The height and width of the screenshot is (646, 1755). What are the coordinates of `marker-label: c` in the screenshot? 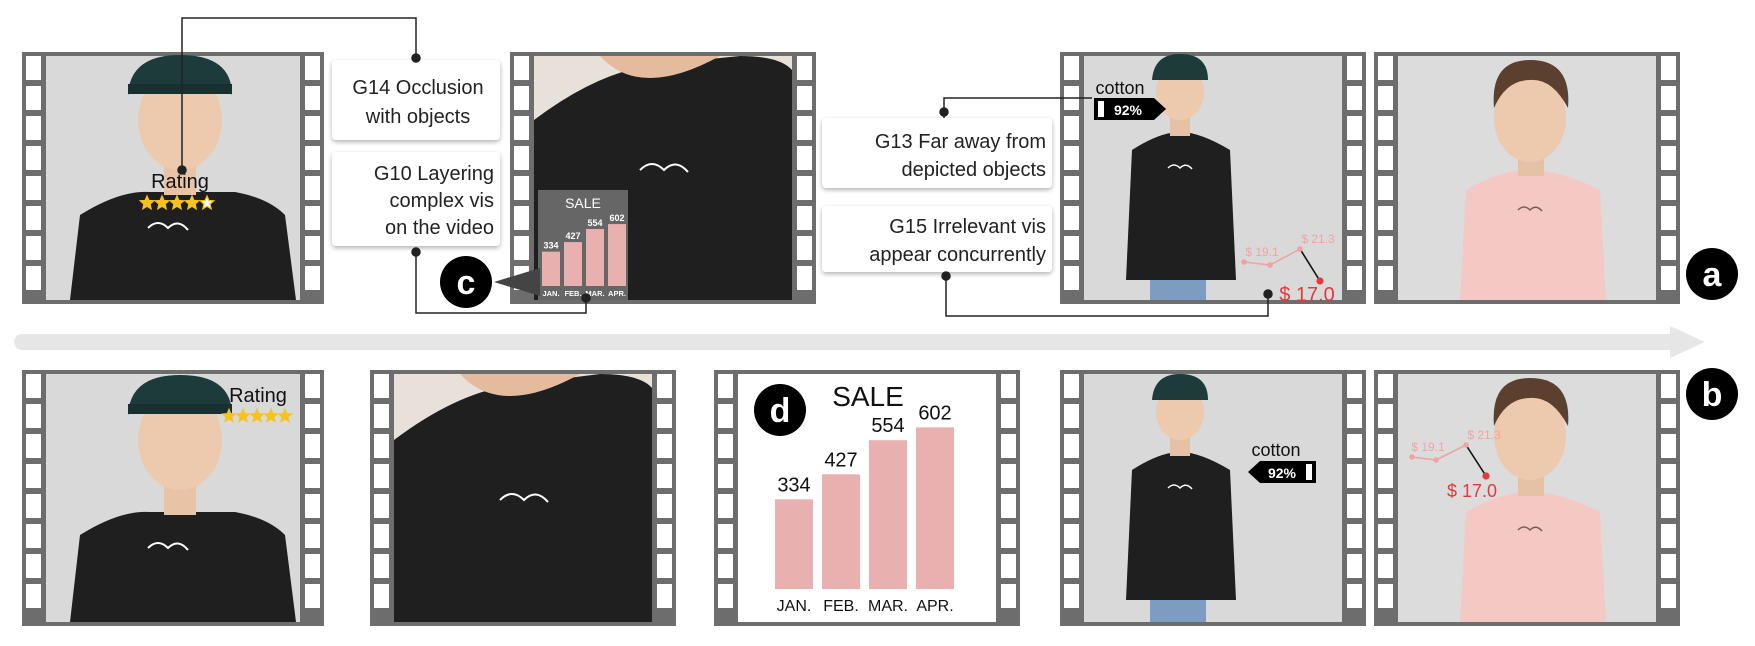 It's located at (466, 283).